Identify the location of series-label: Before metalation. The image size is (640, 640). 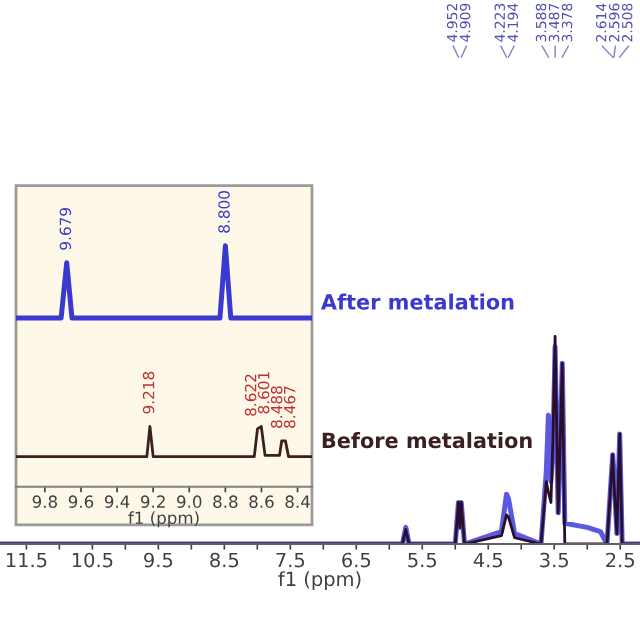
(427, 440).